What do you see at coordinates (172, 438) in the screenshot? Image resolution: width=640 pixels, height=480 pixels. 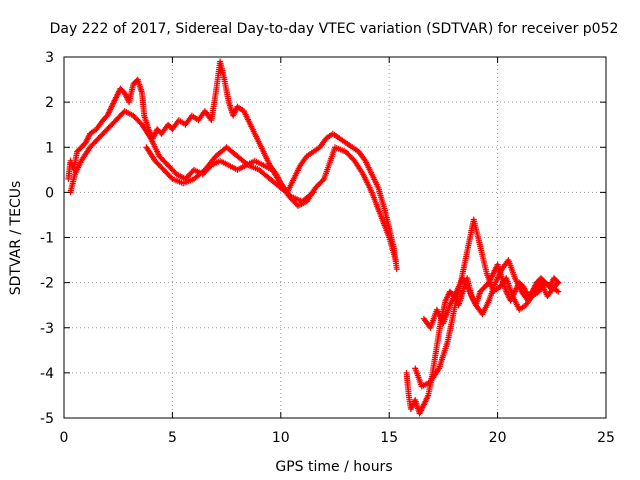 I see `x-tick-label: 5` at bounding box center [172, 438].